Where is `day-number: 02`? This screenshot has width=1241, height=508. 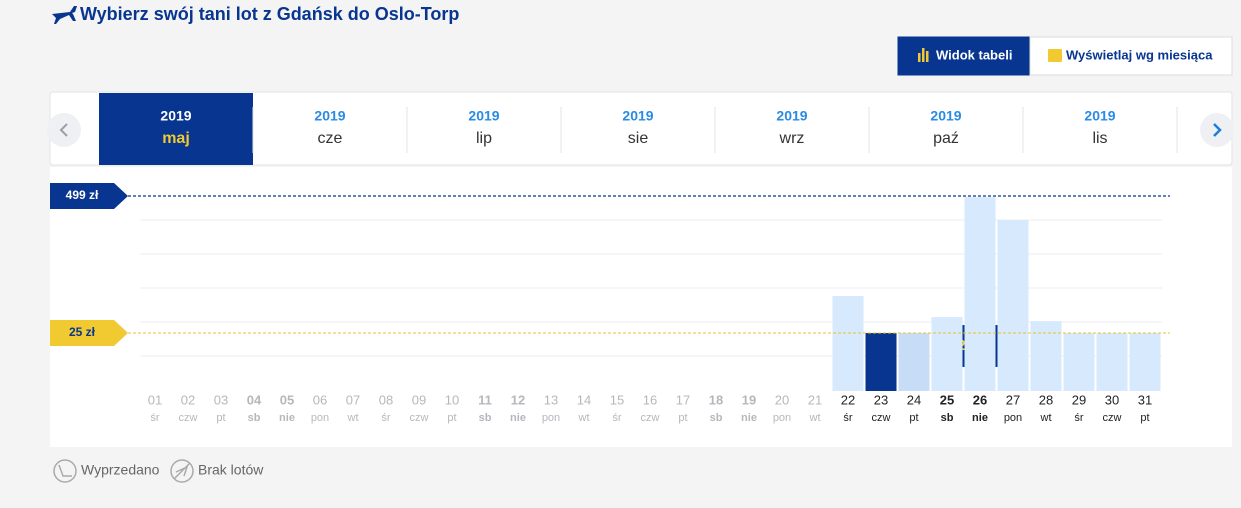
day-number: 02 is located at coordinates (188, 399).